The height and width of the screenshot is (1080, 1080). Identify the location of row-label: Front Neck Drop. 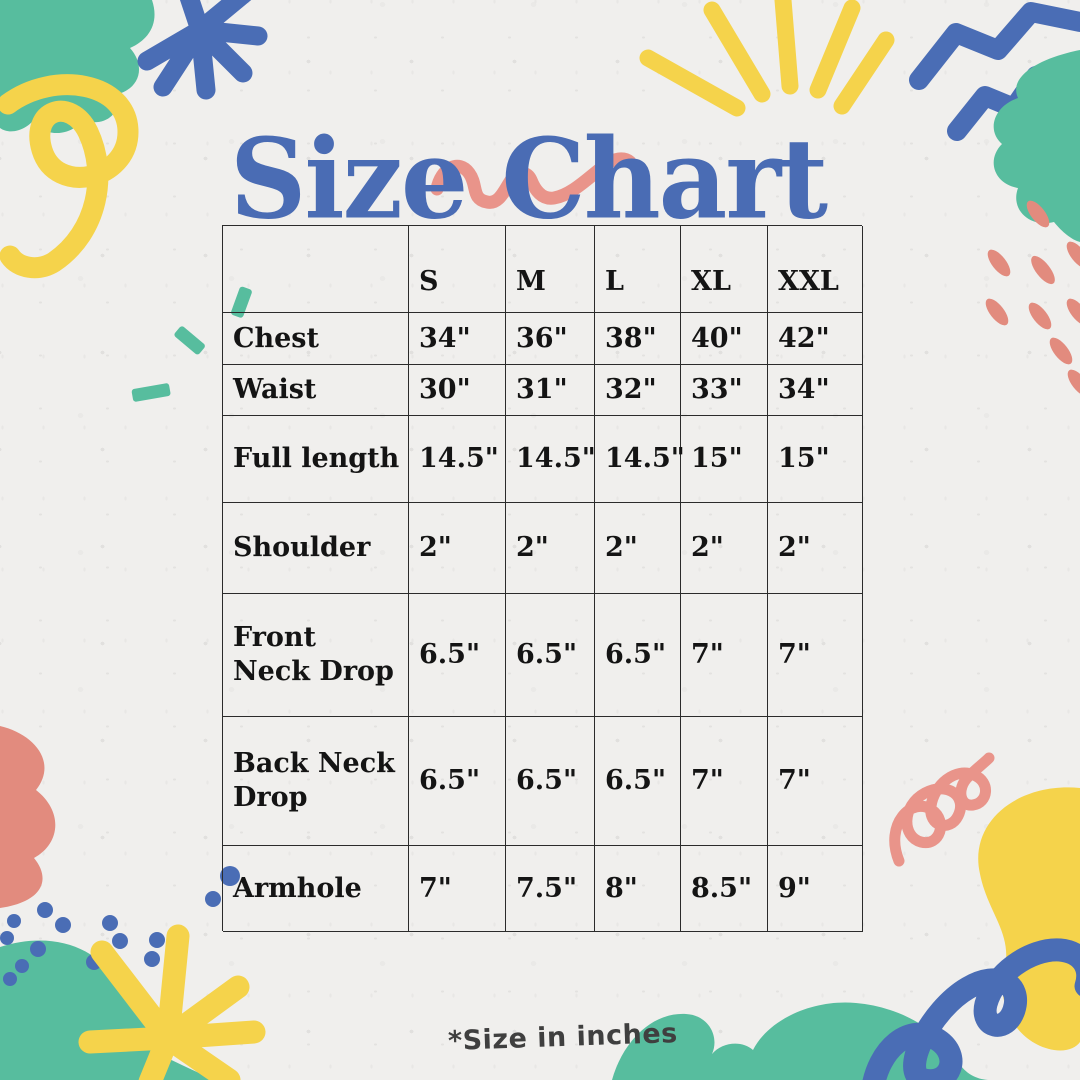
(316, 655).